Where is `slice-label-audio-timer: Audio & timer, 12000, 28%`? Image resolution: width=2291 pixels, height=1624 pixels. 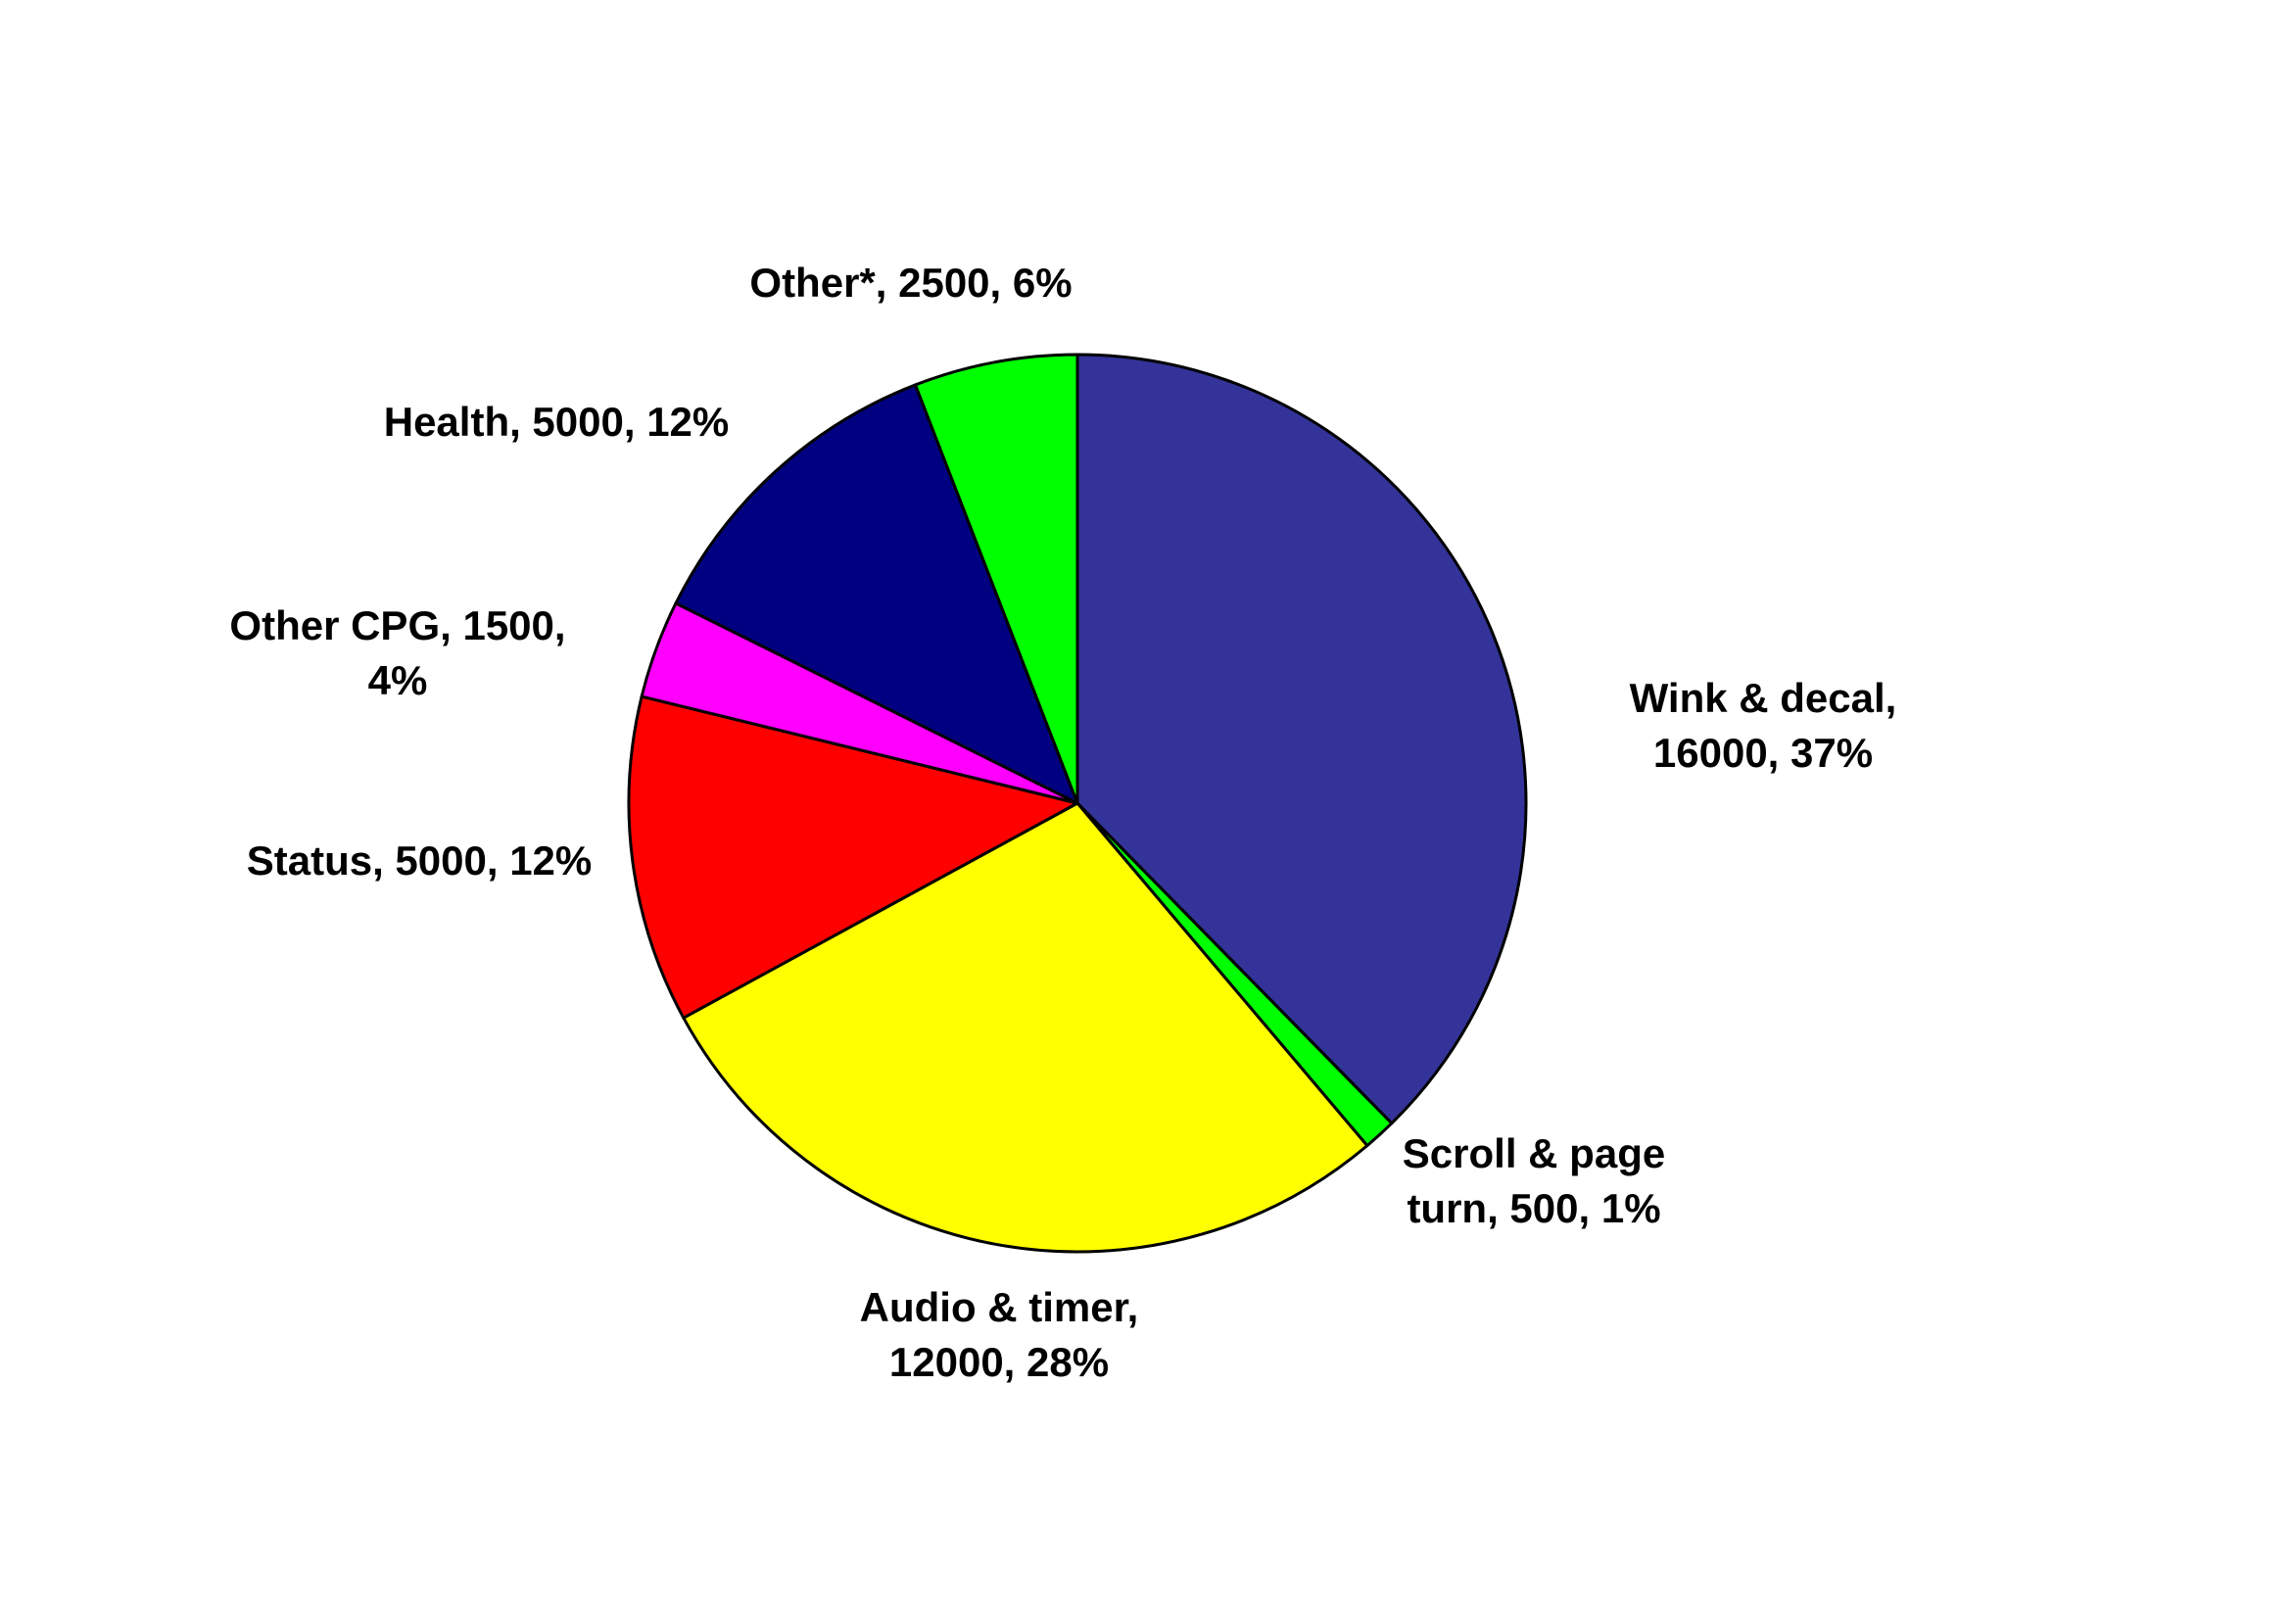
slice-label-audio-timer: Audio & timer, 12000, 28% is located at coordinates (999, 1335).